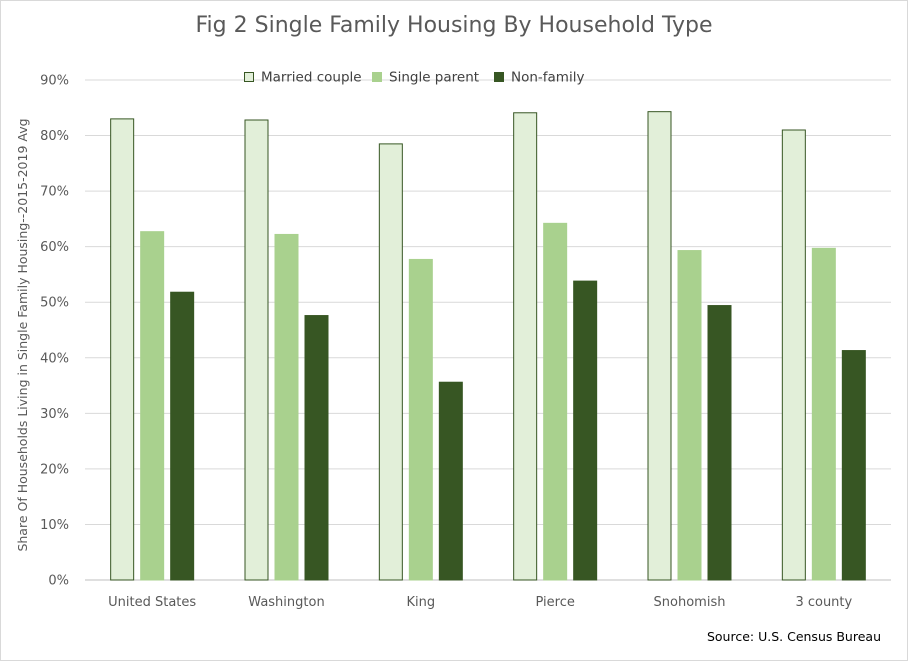  What do you see at coordinates (421, 602) in the screenshot?
I see `x-tick-label: King` at bounding box center [421, 602].